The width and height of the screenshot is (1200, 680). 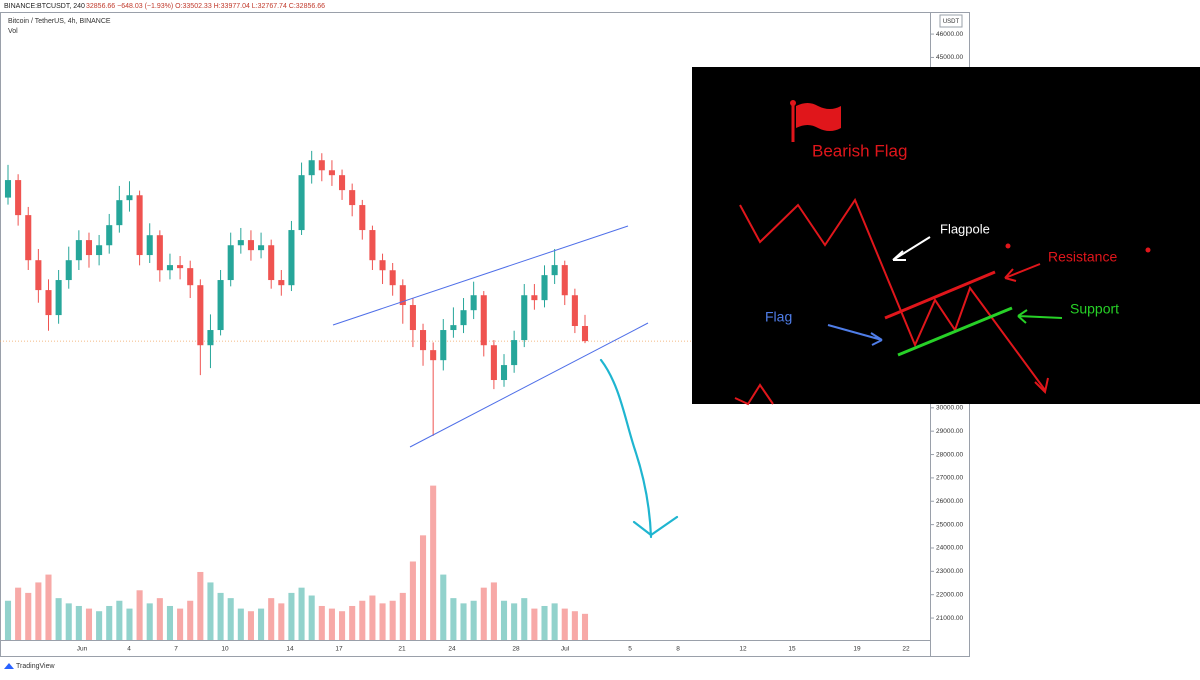 I want to click on x-tick-label: Jun, so click(x=82, y=649).